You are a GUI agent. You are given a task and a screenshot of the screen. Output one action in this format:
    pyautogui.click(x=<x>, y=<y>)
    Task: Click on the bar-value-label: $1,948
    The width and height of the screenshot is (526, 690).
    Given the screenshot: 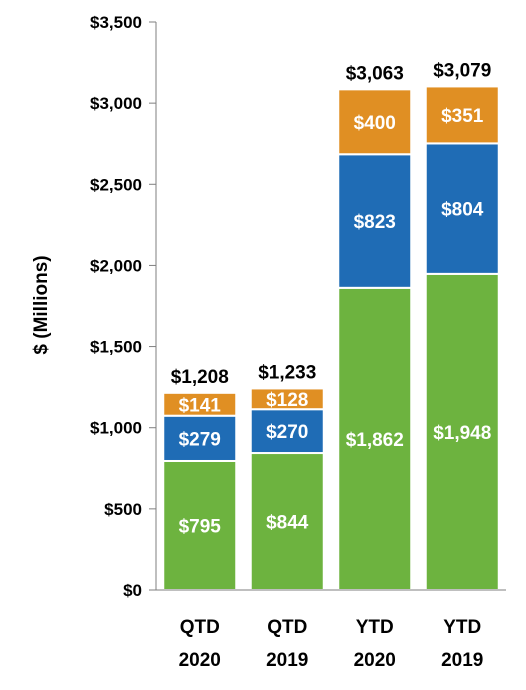 What is the action you would take?
    pyautogui.click(x=462, y=433)
    